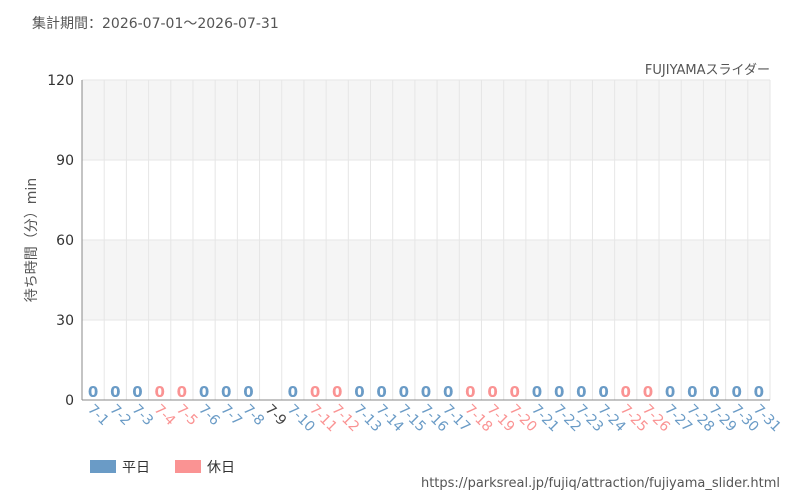  What do you see at coordinates (119, 415) in the screenshot?
I see `x-tick-label: 7-2` at bounding box center [119, 415].